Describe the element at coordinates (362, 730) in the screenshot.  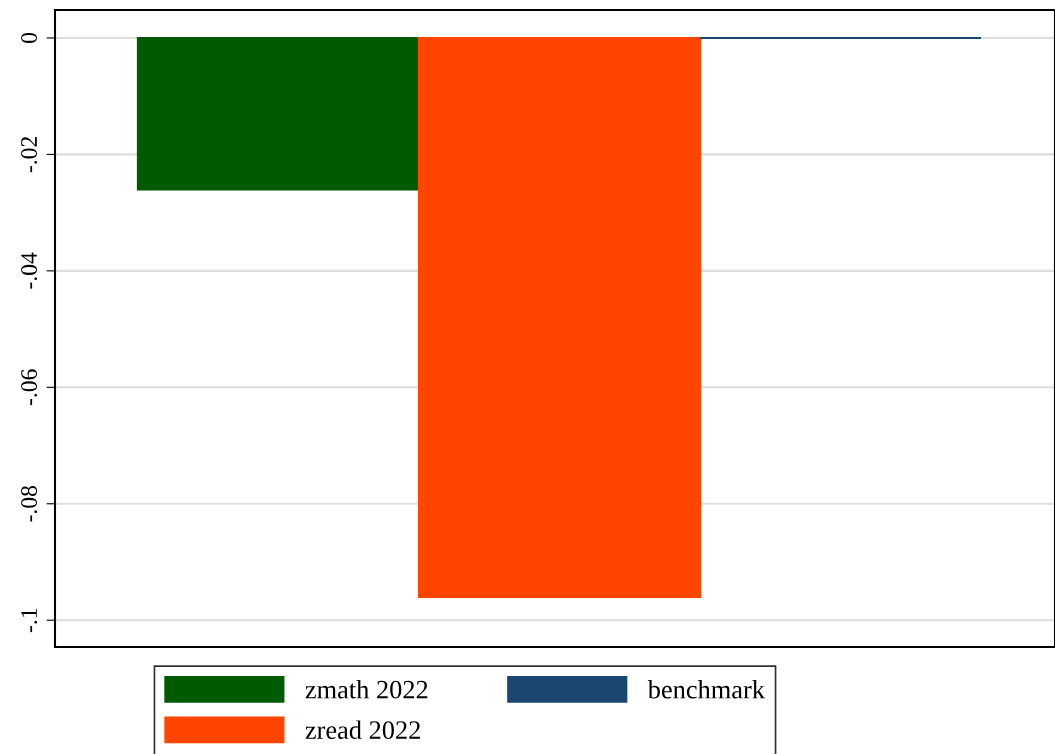
I see `legend-label: zread 2022` at that location.